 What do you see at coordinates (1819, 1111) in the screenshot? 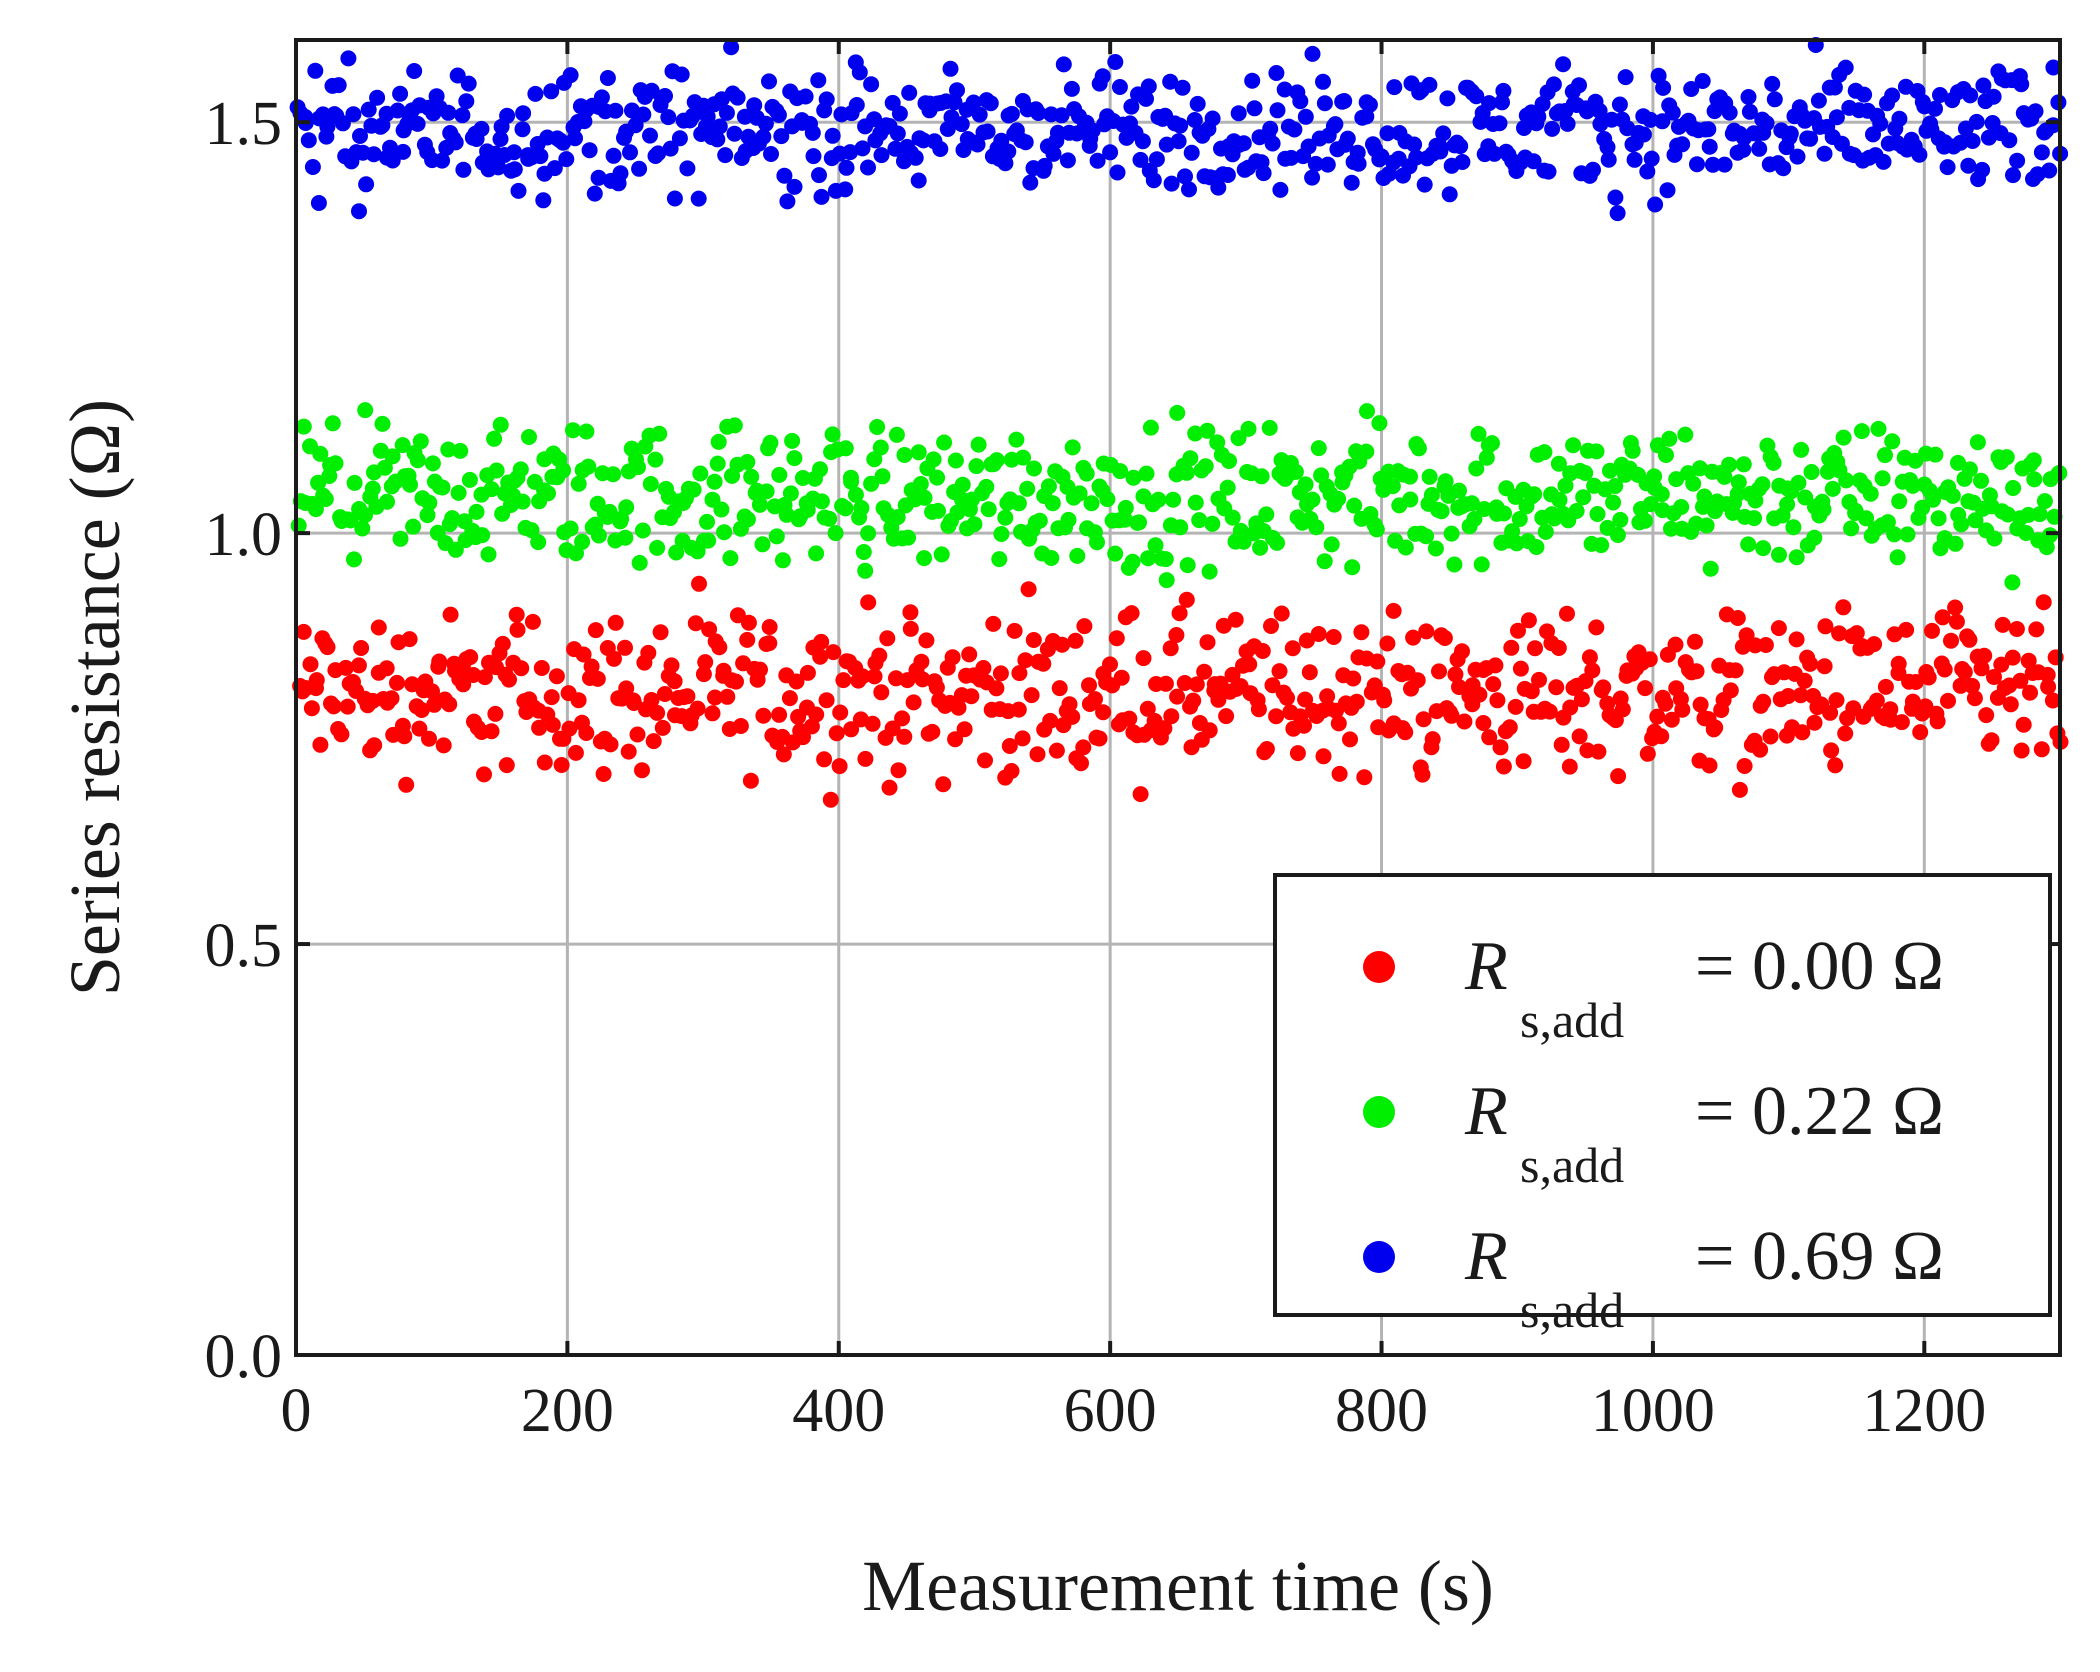
I see `legend-value: = 0.22 Ω` at bounding box center [1819, 1111].